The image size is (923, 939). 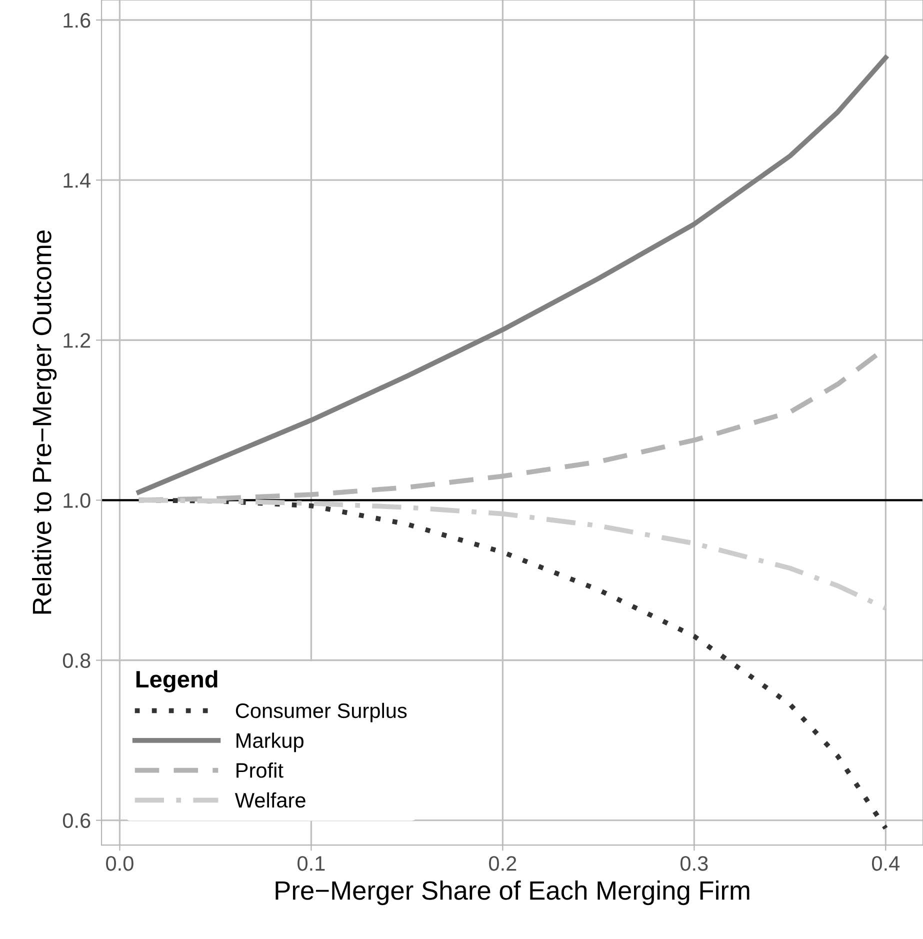 What do you see at coordinates (502, 863) in the screenshot?
I see `x-tick-label: 0.2` at bounding box center [502, 863].